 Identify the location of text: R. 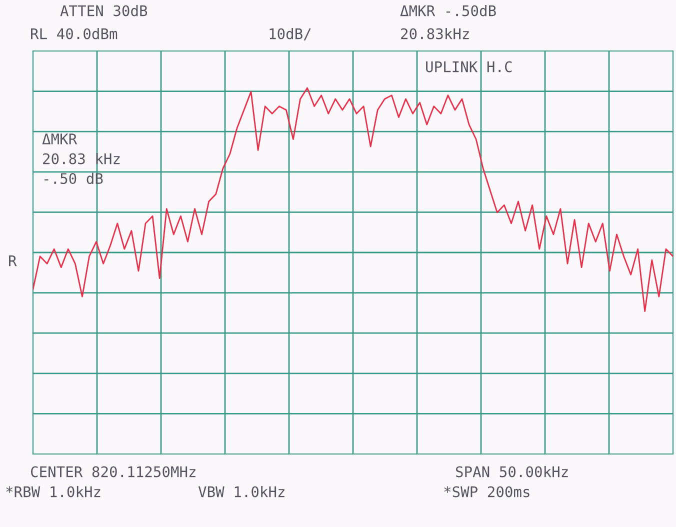
(13, 260).